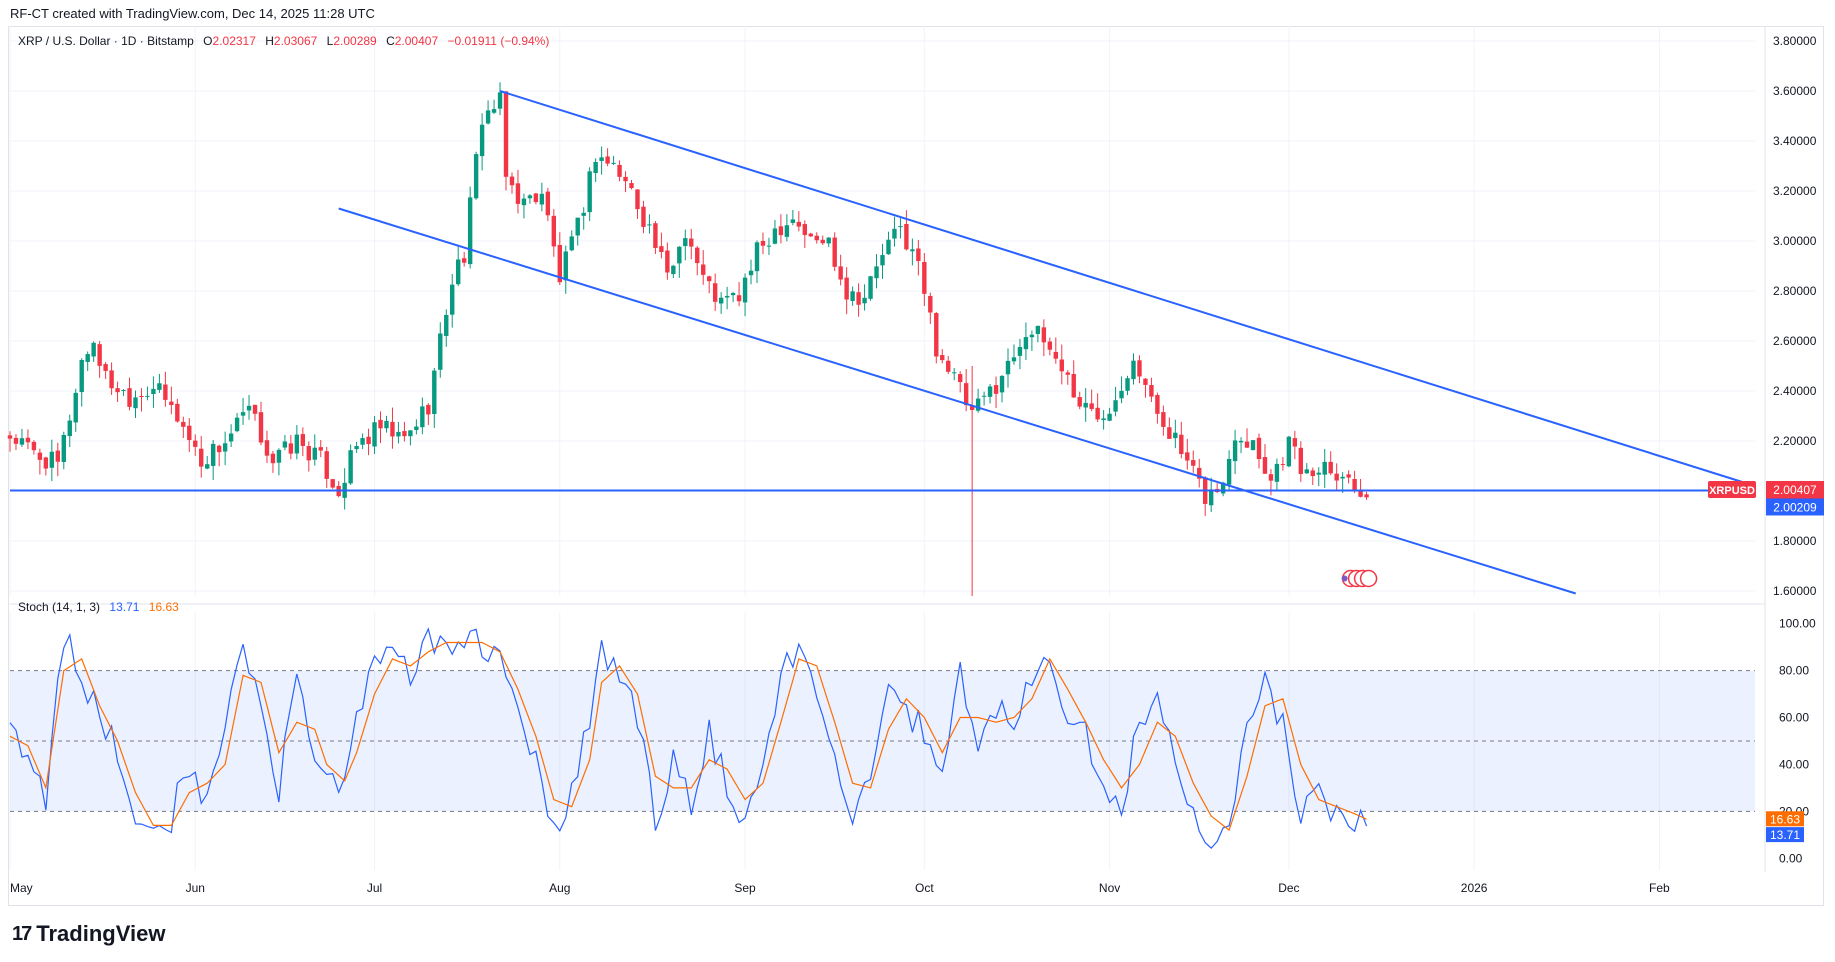 The image size is (1835, 962). I want to click on symbol-title: XRP / U.S. Dollar · 1D · Bitstamp, so click(106, 41).